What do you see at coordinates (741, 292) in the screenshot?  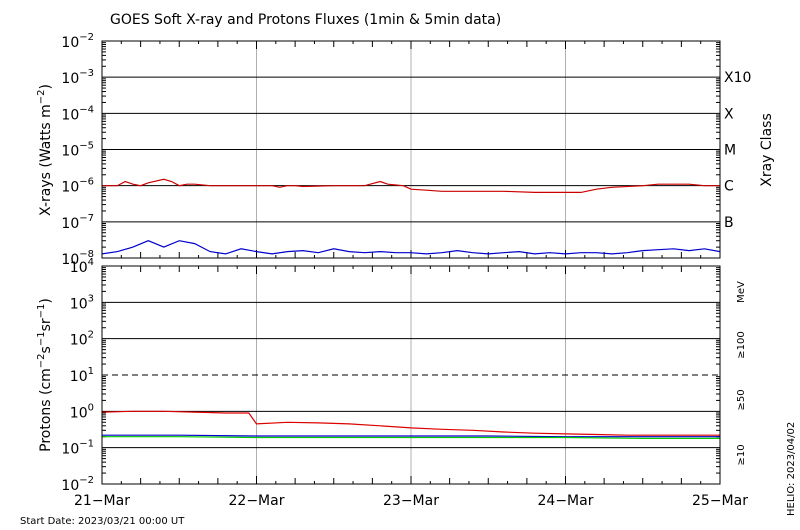 I see `energy-label: MeV` at bounding box center [741, 292].